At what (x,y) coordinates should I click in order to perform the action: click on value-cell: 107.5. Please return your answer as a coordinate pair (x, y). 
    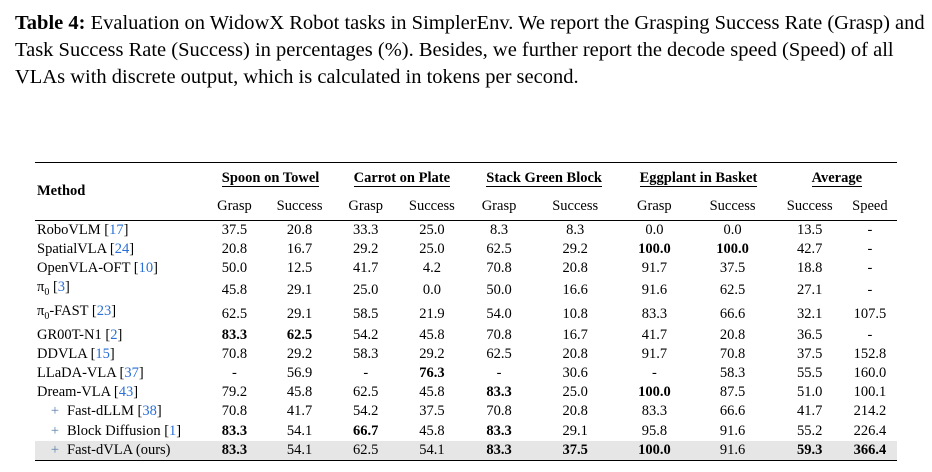
    Looking at the image, I should click on (870, 313).